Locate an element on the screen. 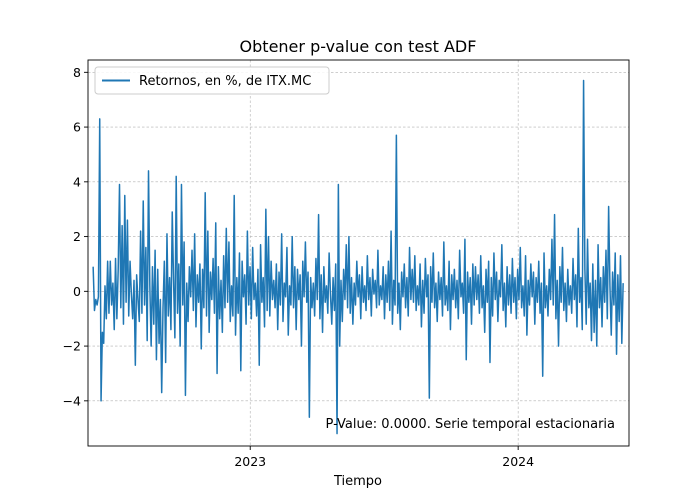 The height and width of the screenshot is (500, 700). y-tick-label: 0 is located at coordinates (77, 291).